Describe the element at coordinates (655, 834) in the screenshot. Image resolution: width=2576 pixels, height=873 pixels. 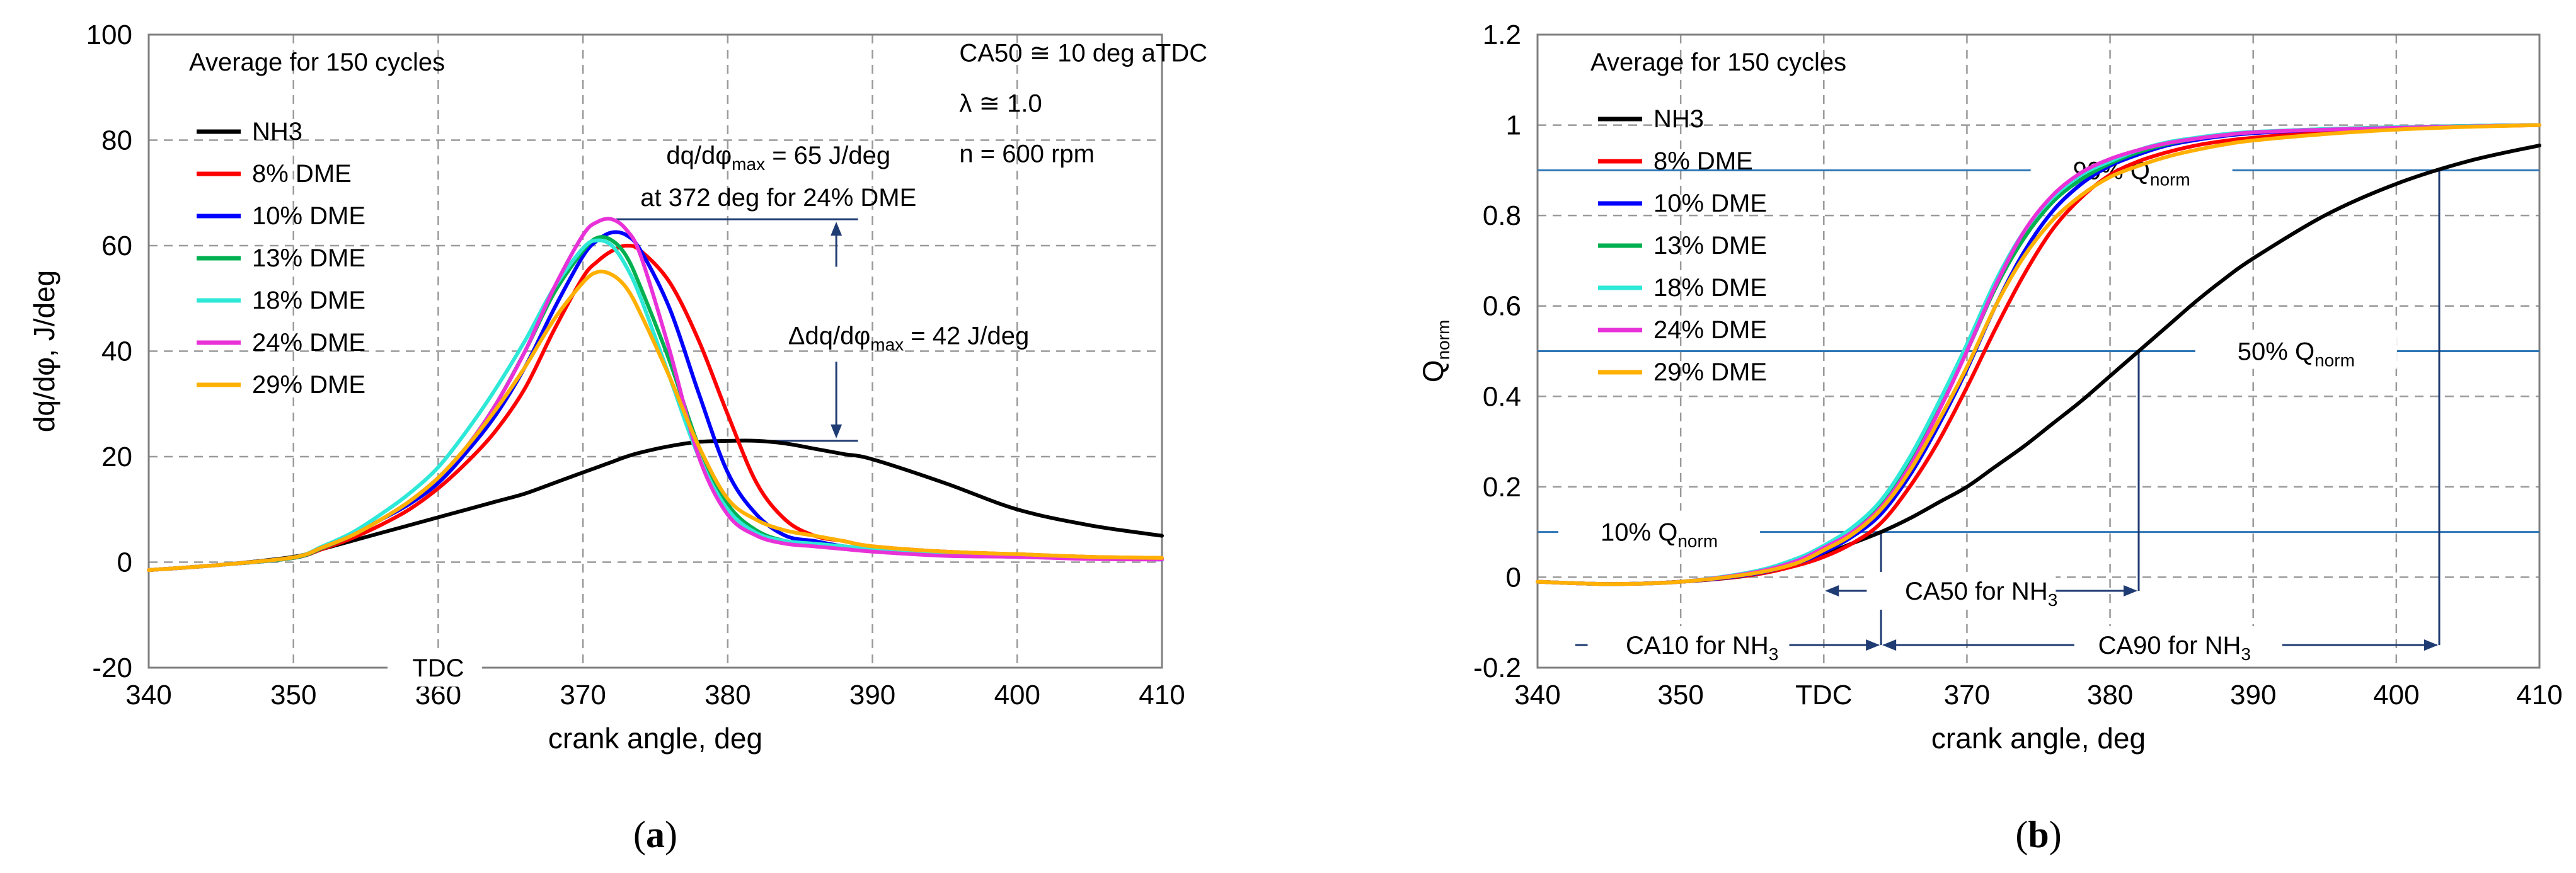
I see `panel-label: (a)` at that location.